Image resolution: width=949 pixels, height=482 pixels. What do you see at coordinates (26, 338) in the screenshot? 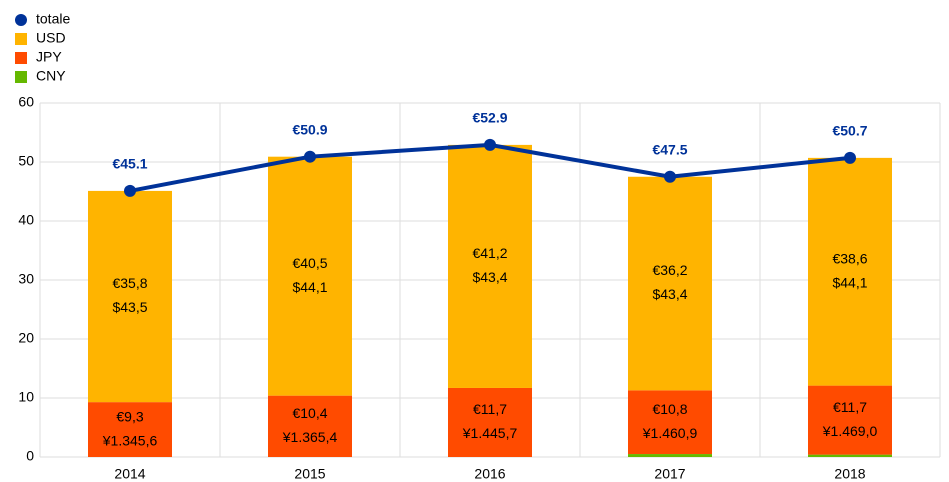
I see `y-tick-label: 20` at bounding box center [26, 338].